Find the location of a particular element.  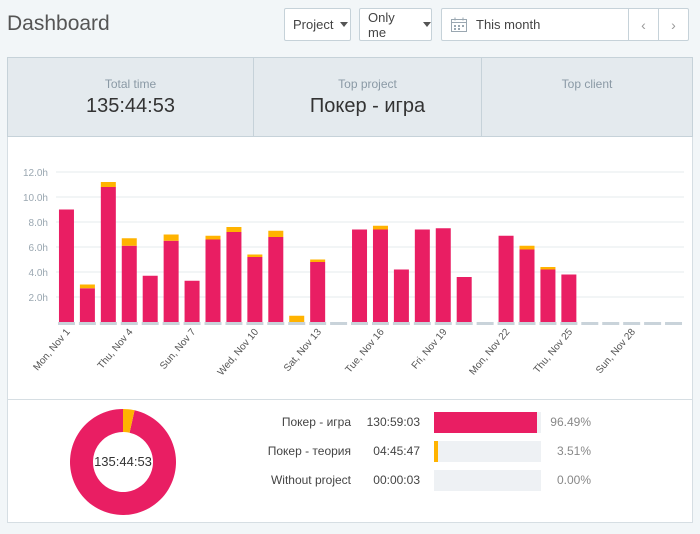

previous-period-button: ‹ is located at coordinates (643, 24).